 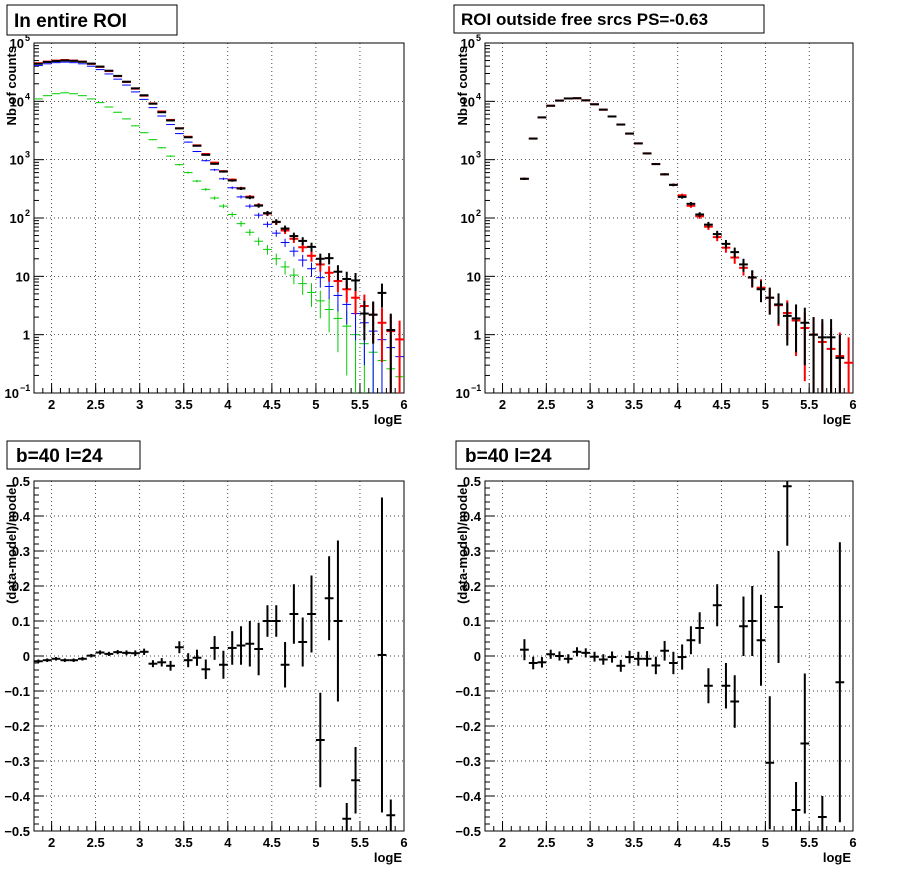 What do you see at coordinates (476, 388) in the screenshot?
I see `y-tick-exponent: −1` at bounding box center [476, 388].